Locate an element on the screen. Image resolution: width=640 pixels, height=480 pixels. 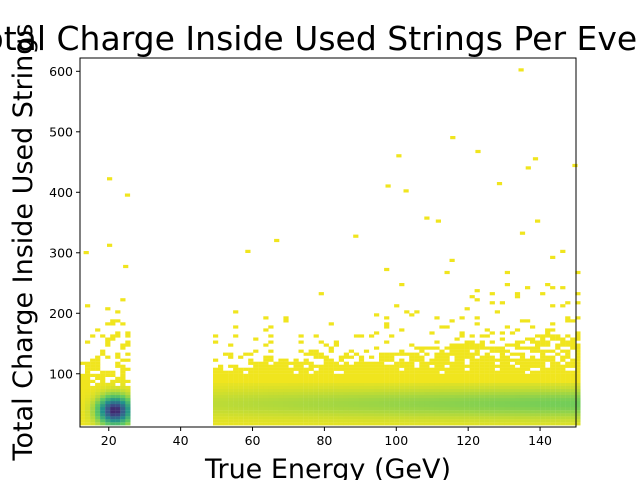
x-tick-label: 120 is located at coordinates (468, 440).